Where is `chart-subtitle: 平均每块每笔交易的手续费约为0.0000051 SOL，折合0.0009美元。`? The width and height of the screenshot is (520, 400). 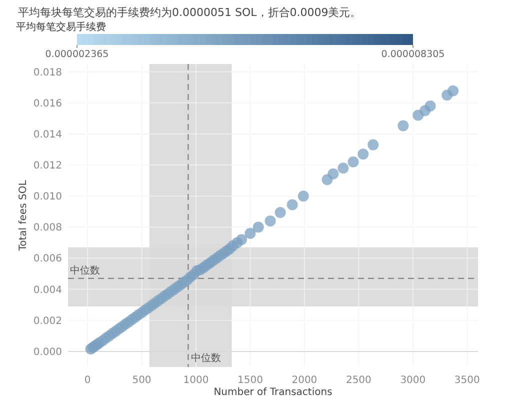
chart-subtitle: 平均每块每笔交易的手续费约为0.0000051 SOL，折合0.0009美元。 is located at coordinates (190, 12).